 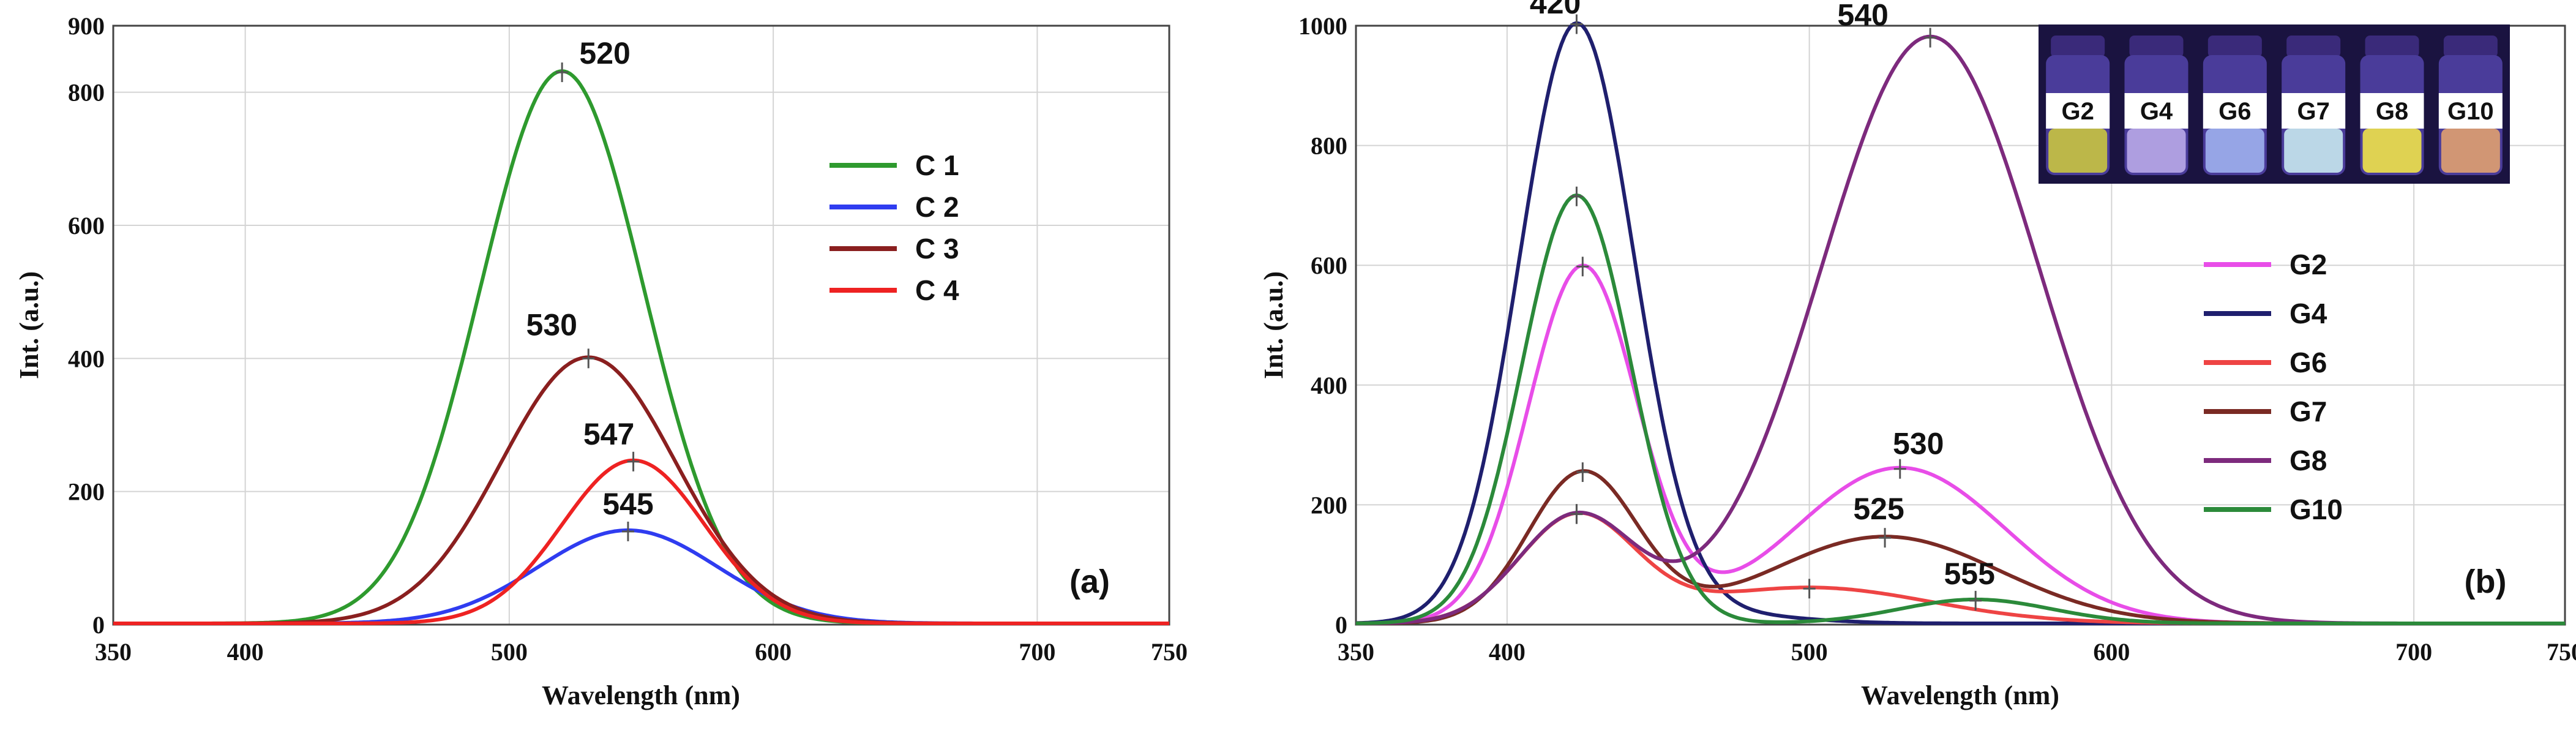 I want to click on vial-label: G7, so click(x=2313, y=111).